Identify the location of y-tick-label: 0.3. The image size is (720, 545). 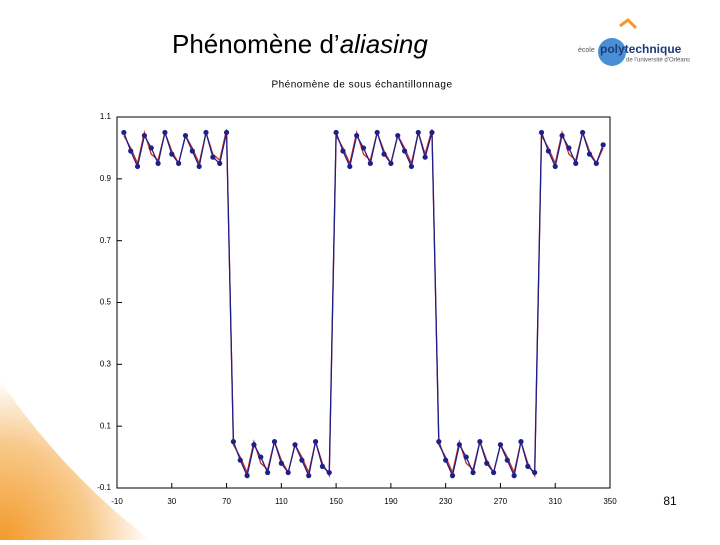
(106, 363).